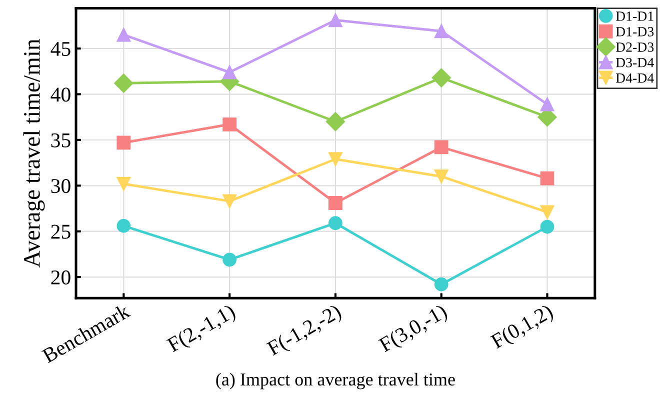 Image resolution: width=661 pixels, height=414 pixels. Describe the element at coordinates (635, 31) in the screenshot. I see `legend-label: D1-D3` at that location.